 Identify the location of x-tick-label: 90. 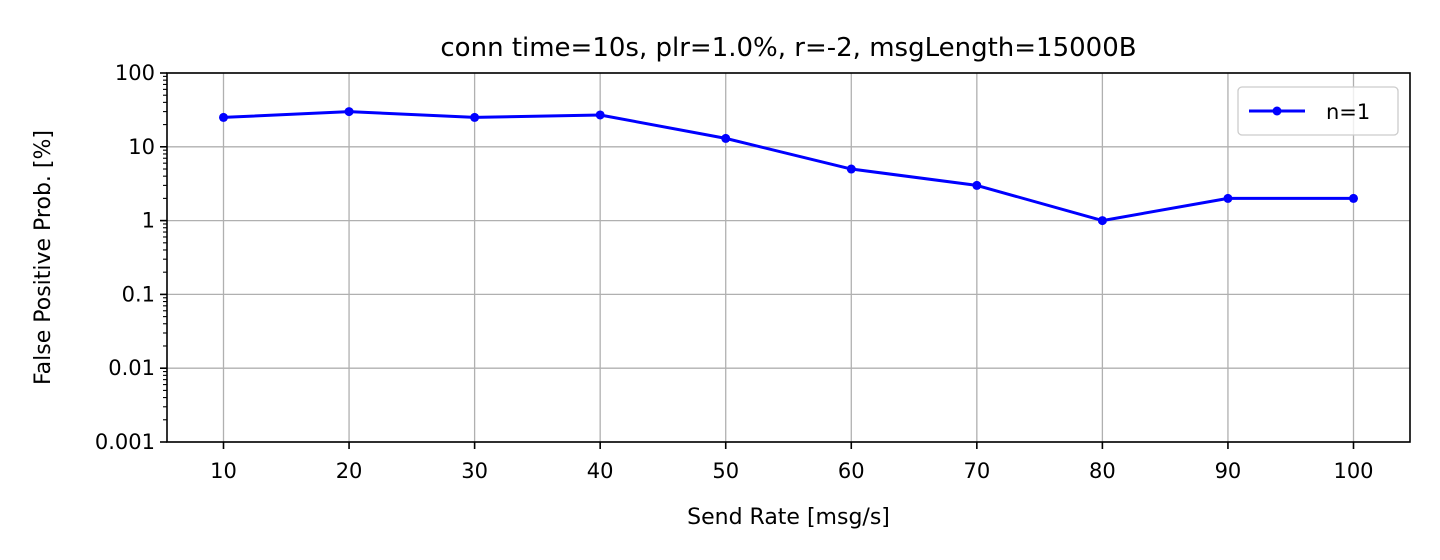
(1228, 471).